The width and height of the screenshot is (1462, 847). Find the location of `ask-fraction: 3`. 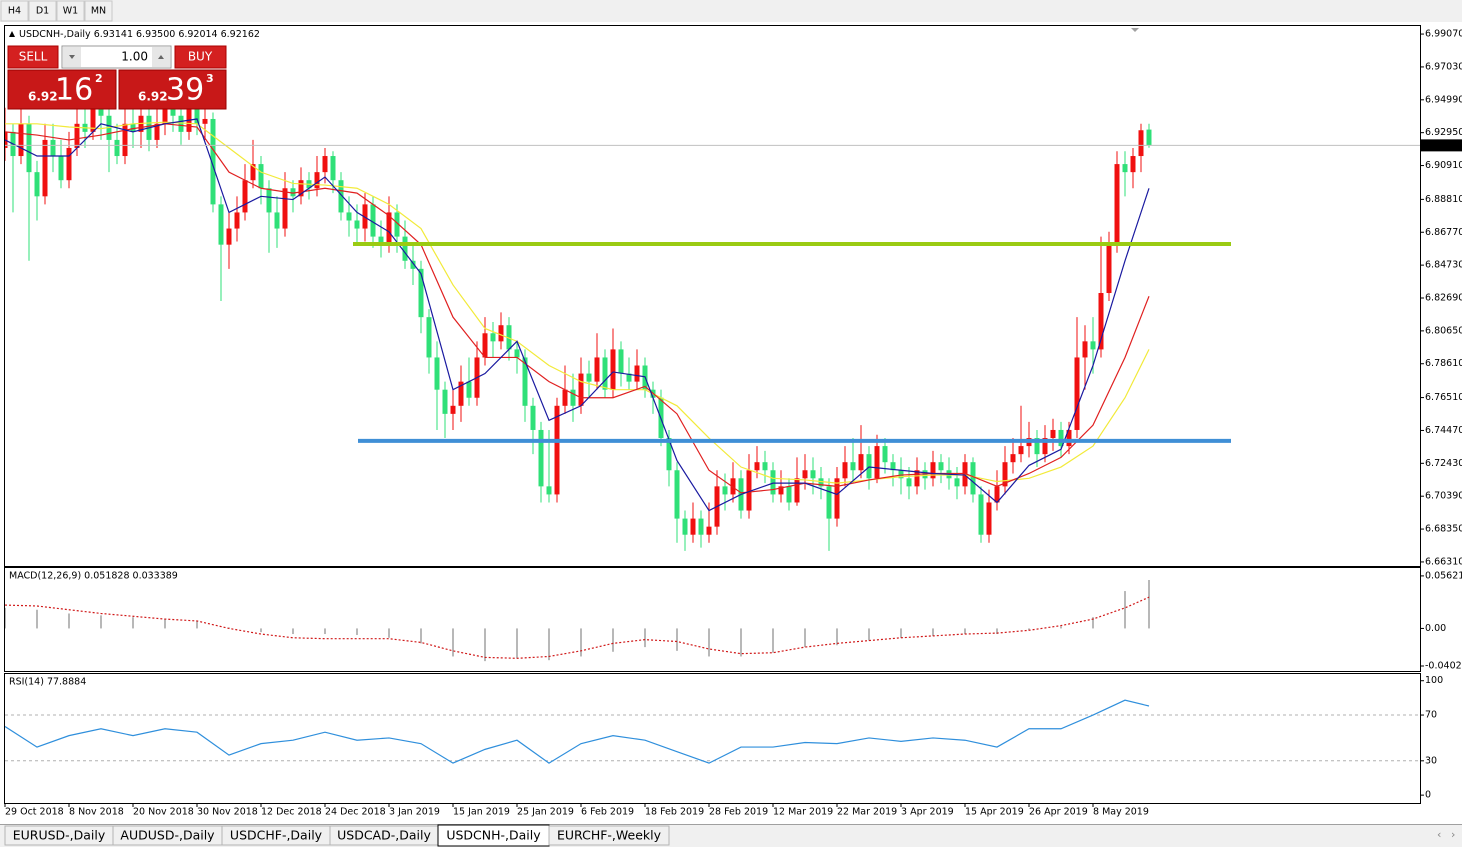

ask-fraction: 3 is located at coordinates (210, 78).